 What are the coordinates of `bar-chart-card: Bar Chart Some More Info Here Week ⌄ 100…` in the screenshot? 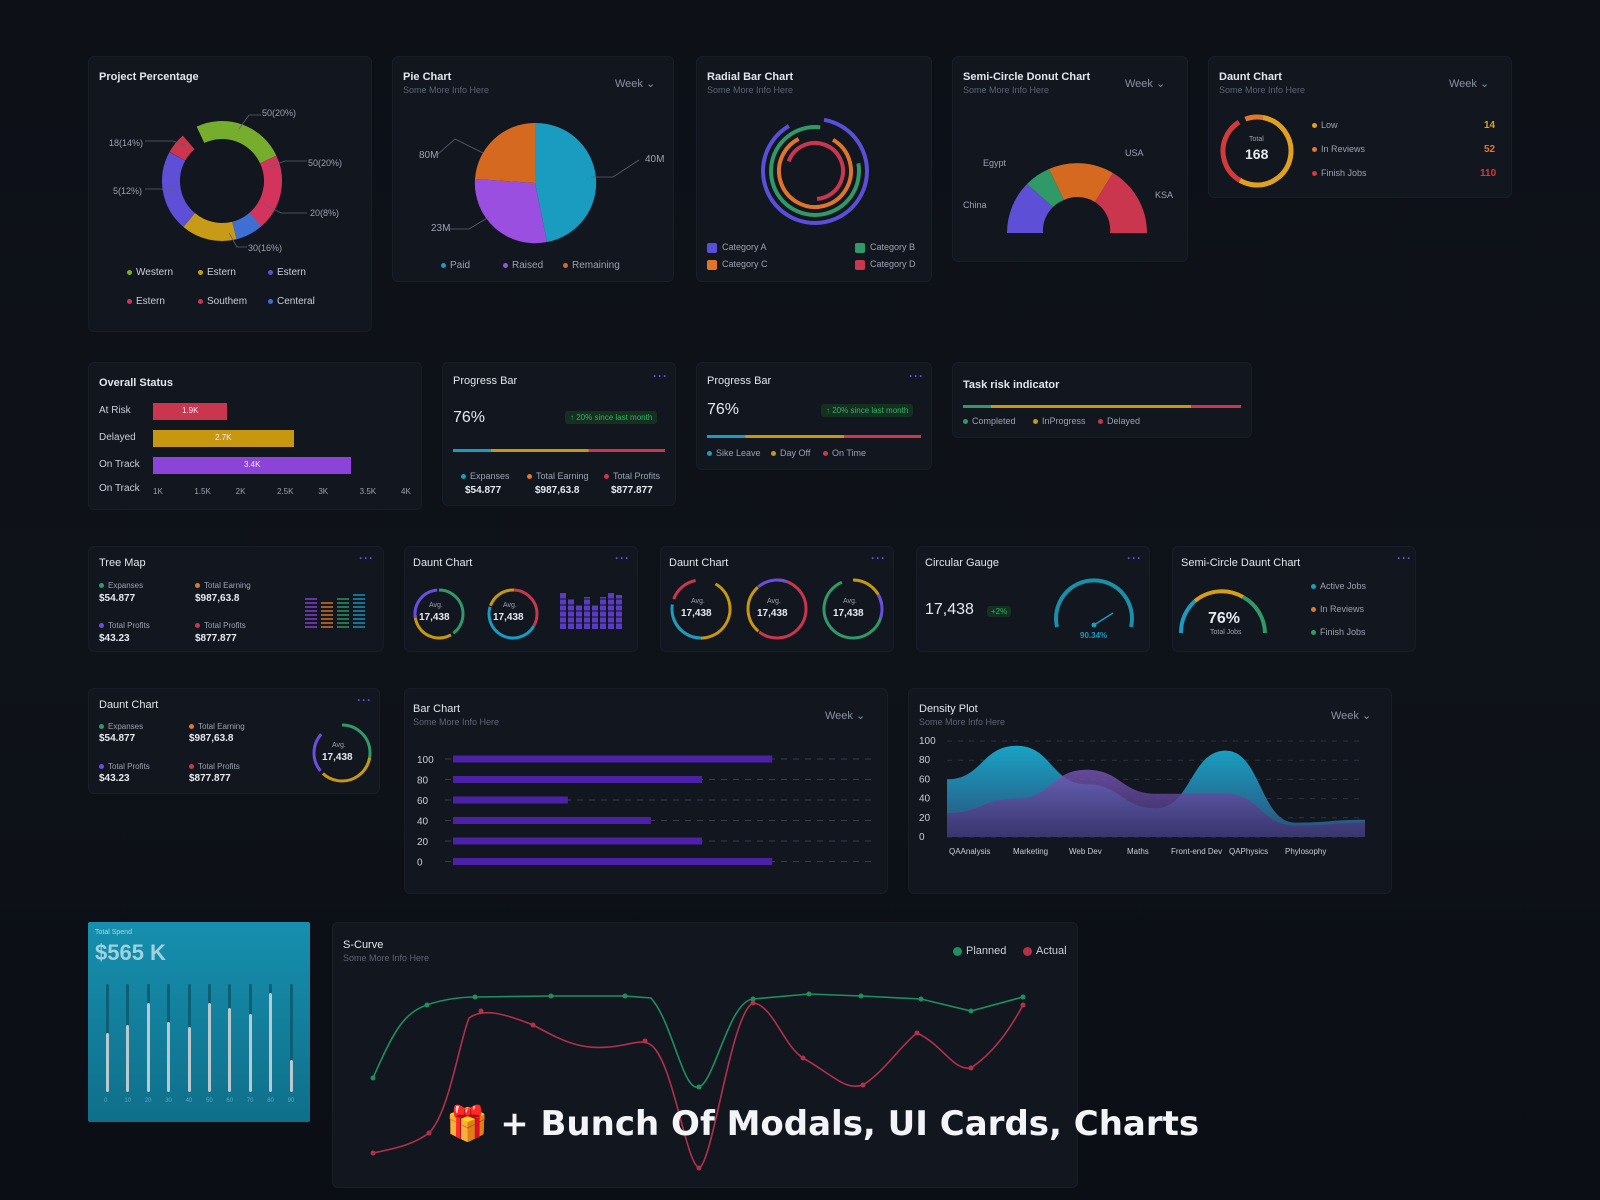 It's located at (646, 791).